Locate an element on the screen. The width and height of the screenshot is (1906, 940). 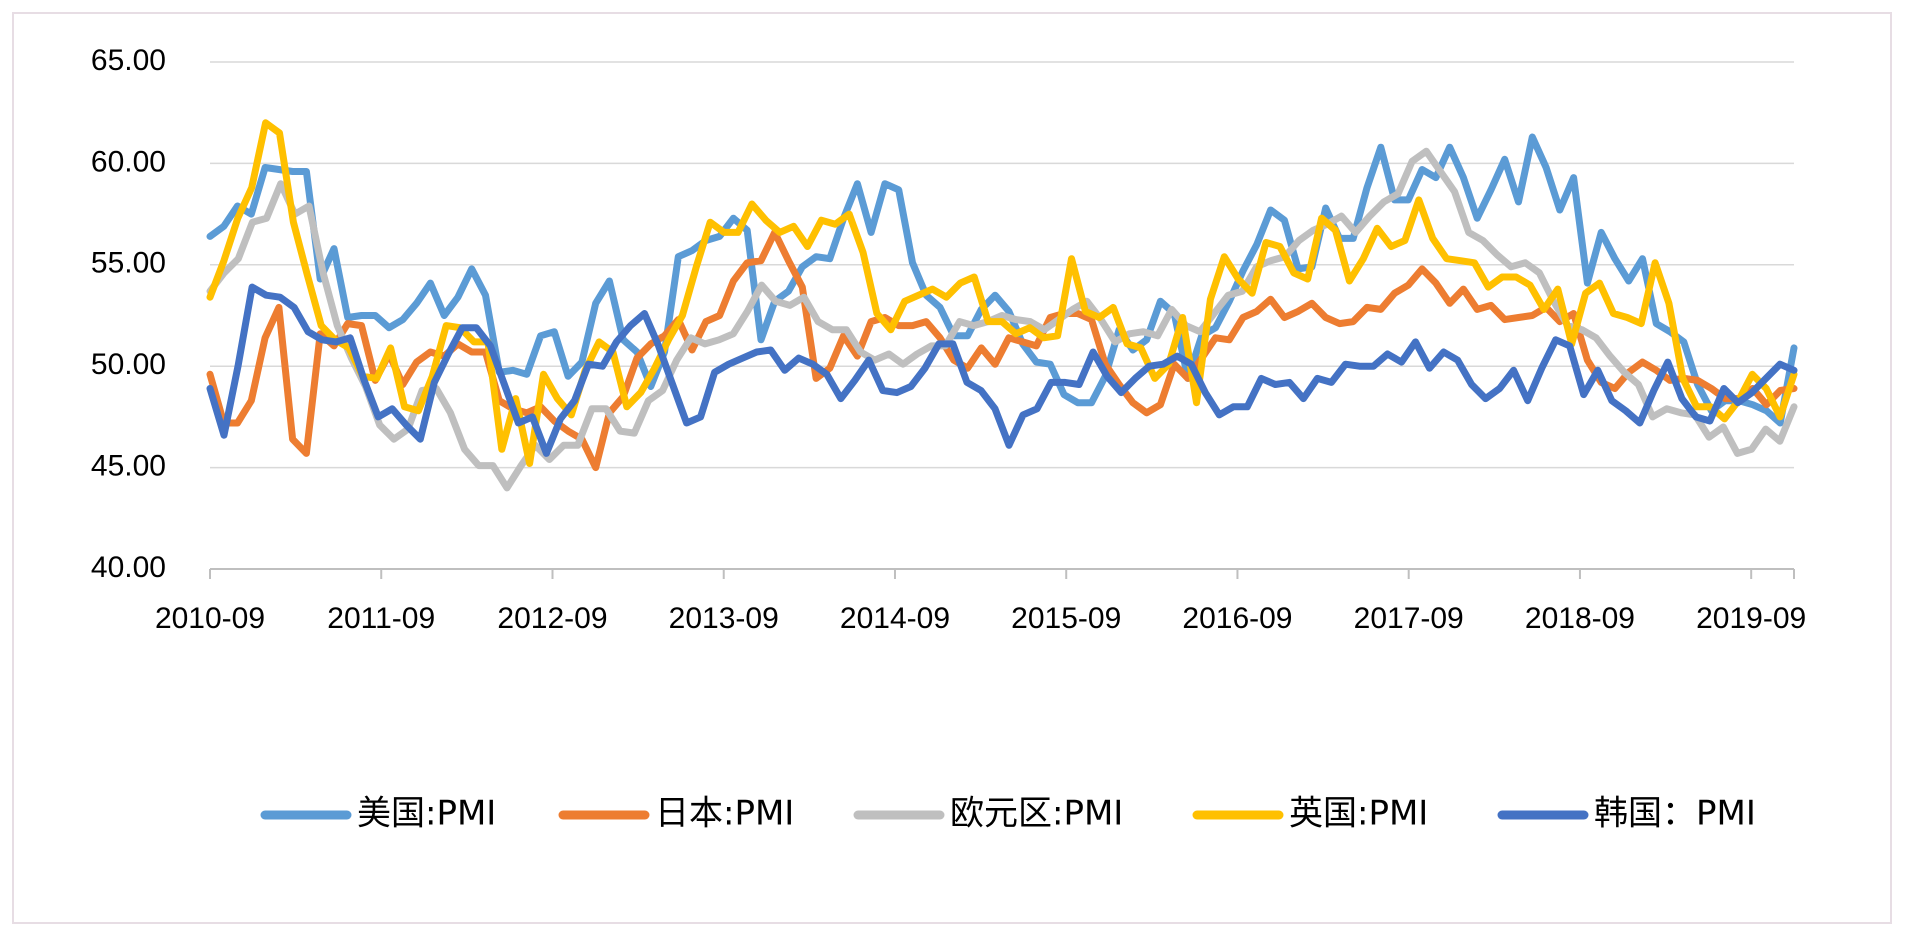
y-tick-label-5: 65.00 is located at coordinates (128, 60).